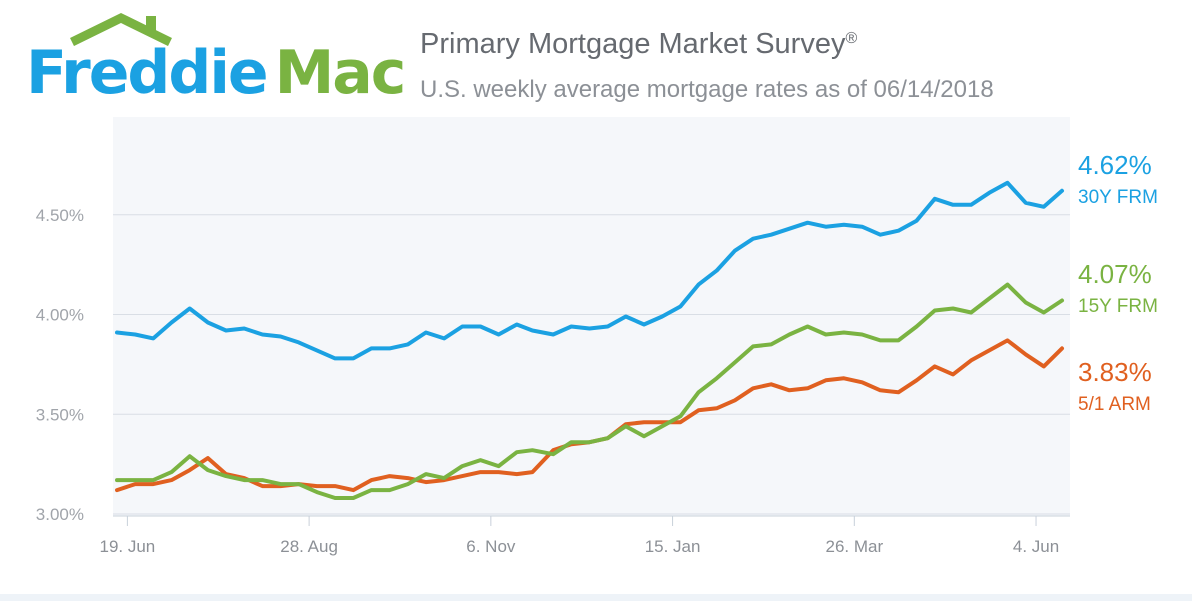 Image resolution: width=1192 pixels, height=601 pixels. What do you see at coordinates (128, 546) in the screenshot?
I see `x-tick-label: 19. Jun` at bounding box center [128, 546].